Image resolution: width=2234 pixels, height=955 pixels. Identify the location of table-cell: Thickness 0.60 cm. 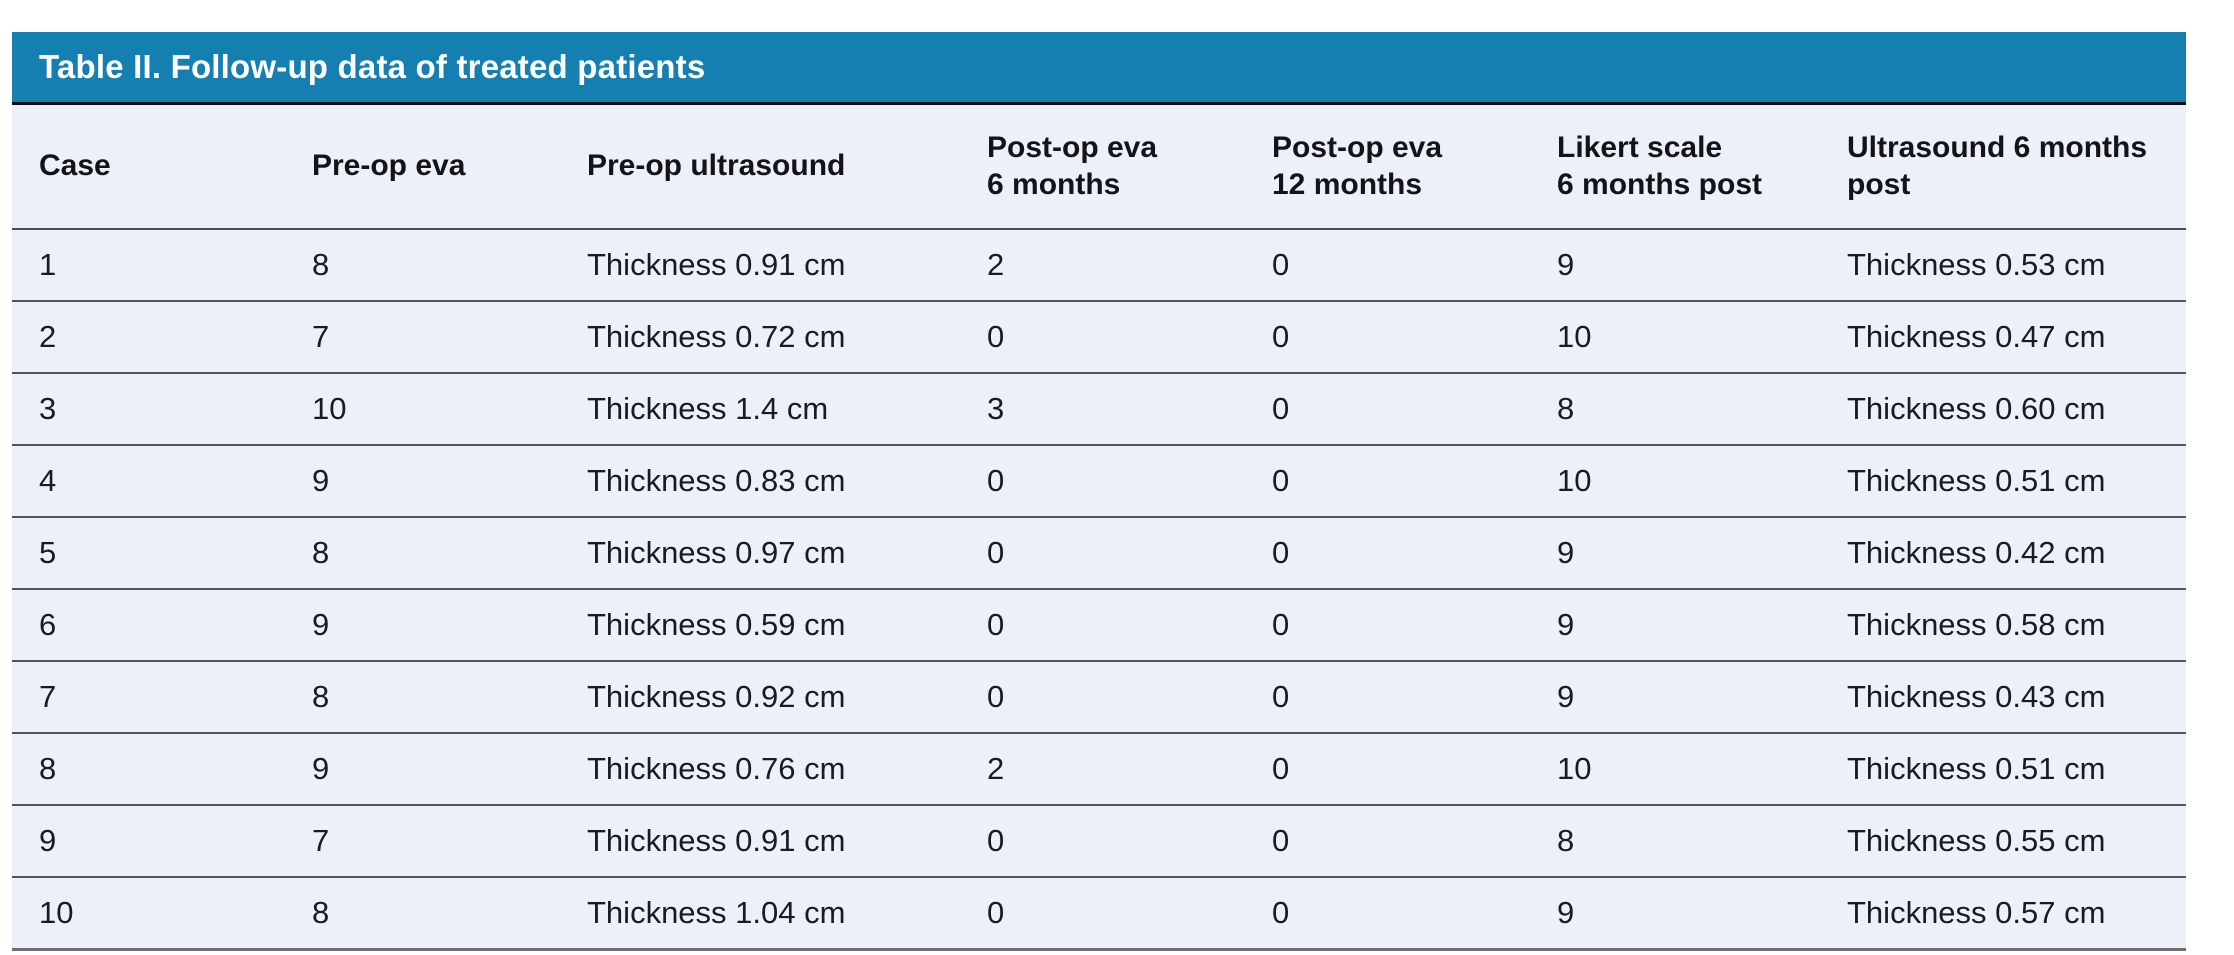
(2003, 410).